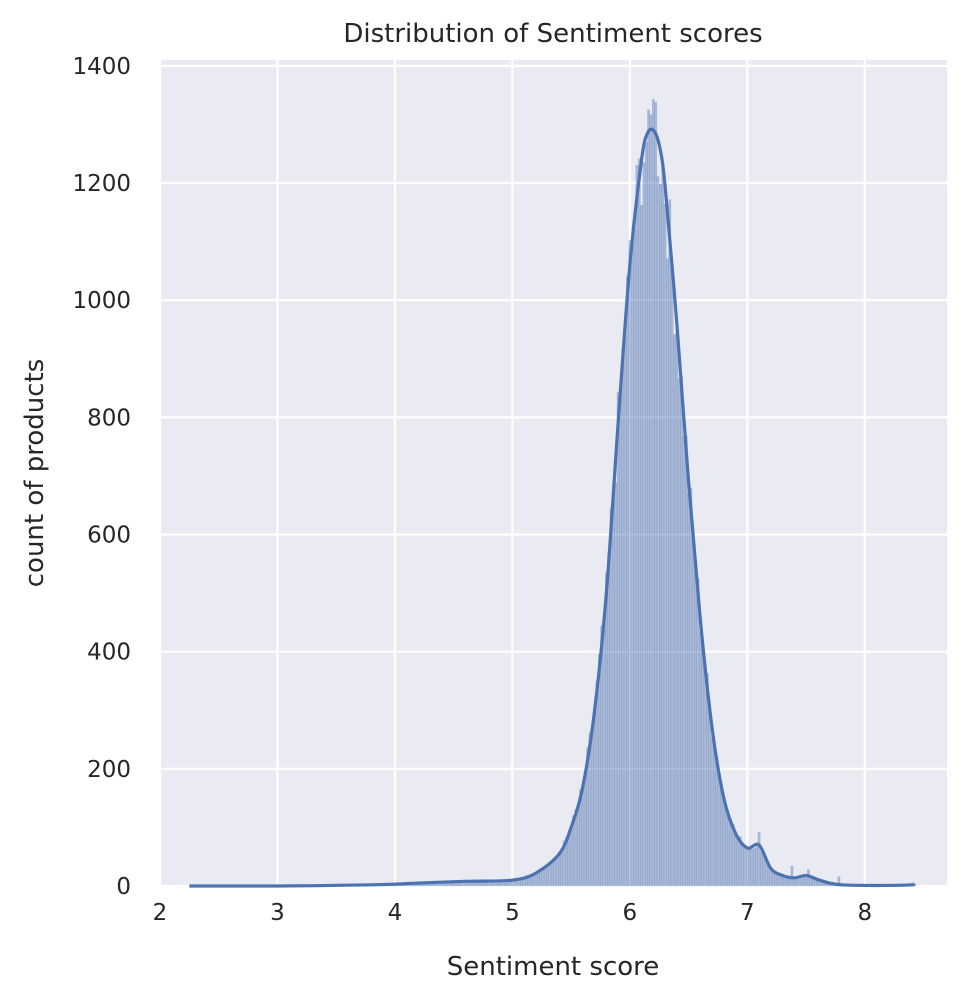  I want to click on x-tick-label: 8, so click(864, 913).